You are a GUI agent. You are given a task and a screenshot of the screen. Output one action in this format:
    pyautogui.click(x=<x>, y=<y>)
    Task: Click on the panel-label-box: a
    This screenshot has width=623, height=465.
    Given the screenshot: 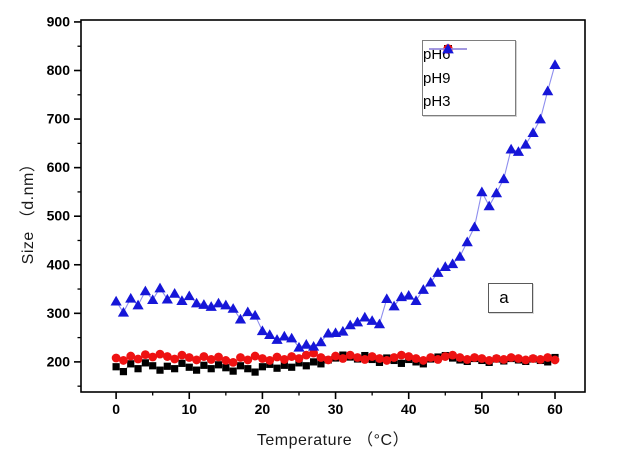 What is the action you would take?
    pyautogui.click(x=510, y=298)
    